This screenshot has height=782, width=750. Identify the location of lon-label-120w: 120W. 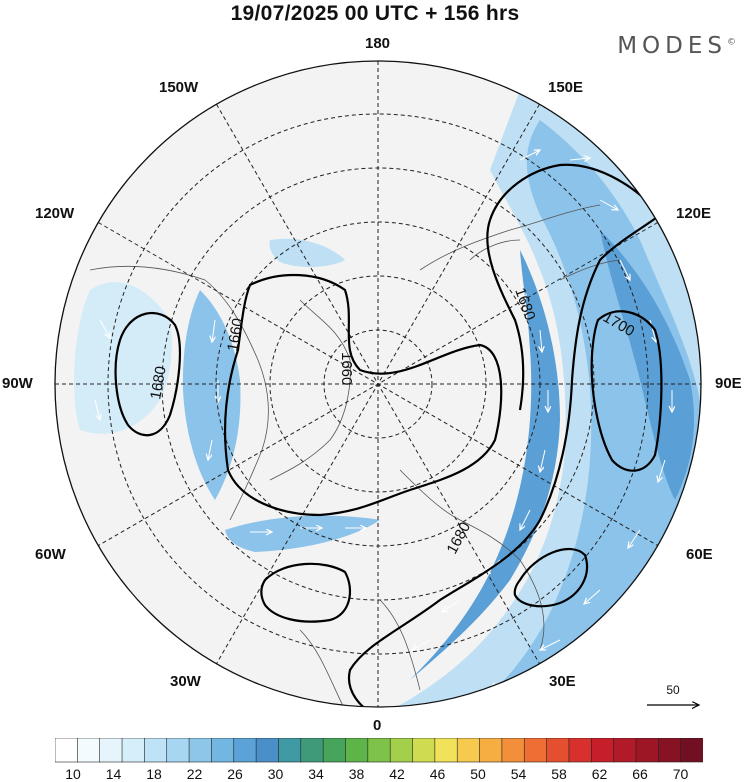
(55, 213).